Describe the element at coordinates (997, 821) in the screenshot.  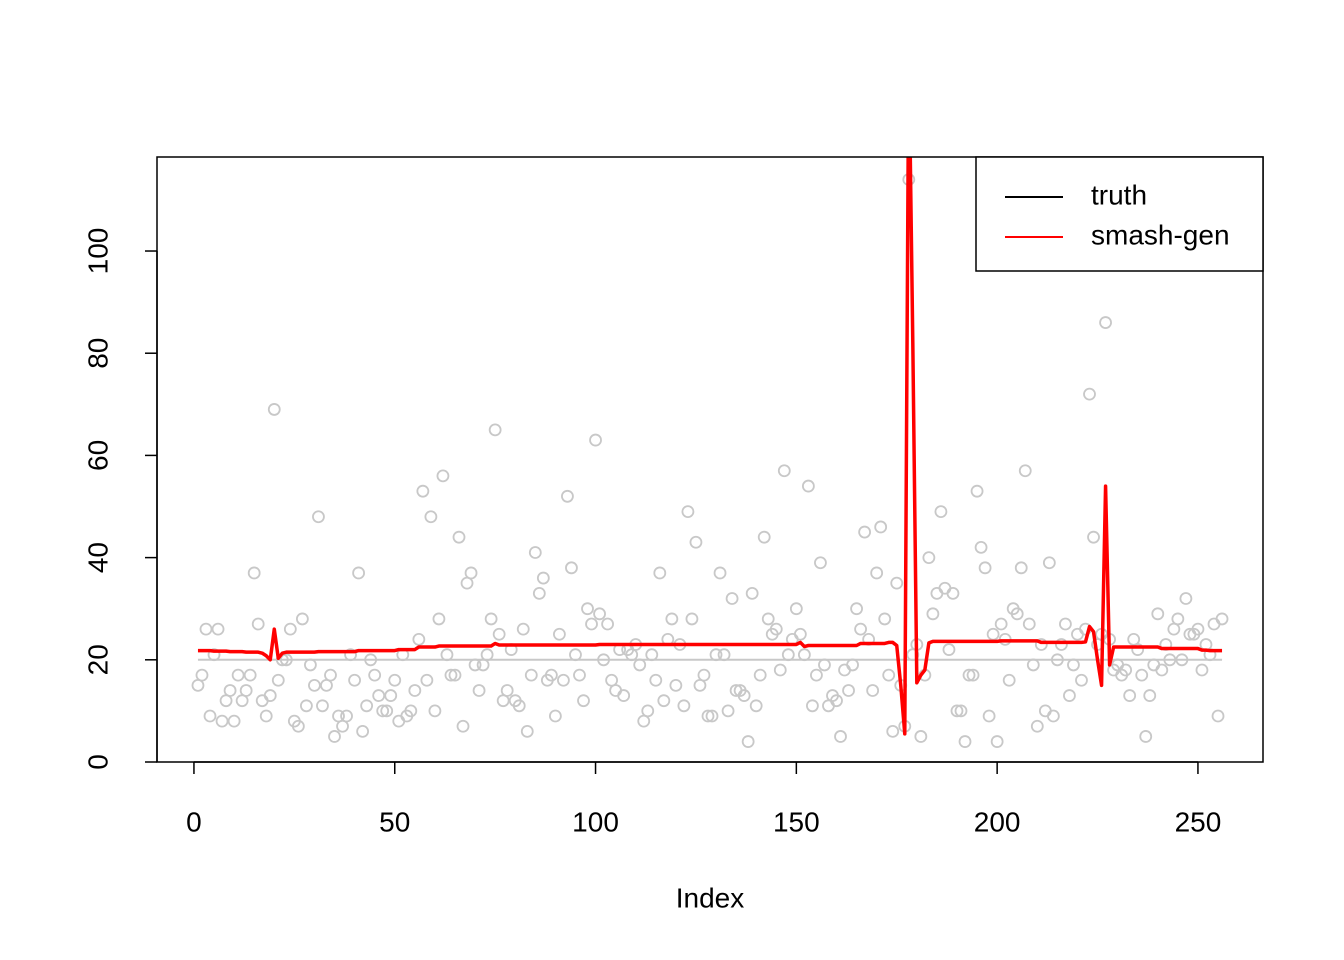
I see `x-tick-label: 200` at that location.